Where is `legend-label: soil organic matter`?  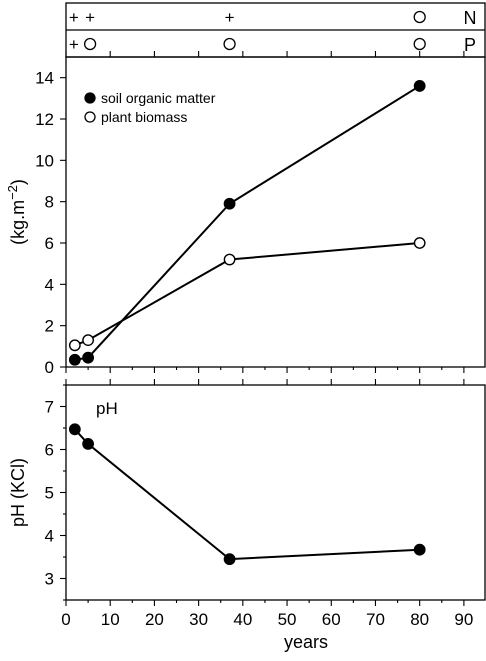 legend-label: soil organic matter is located at coordinates (158, 98).